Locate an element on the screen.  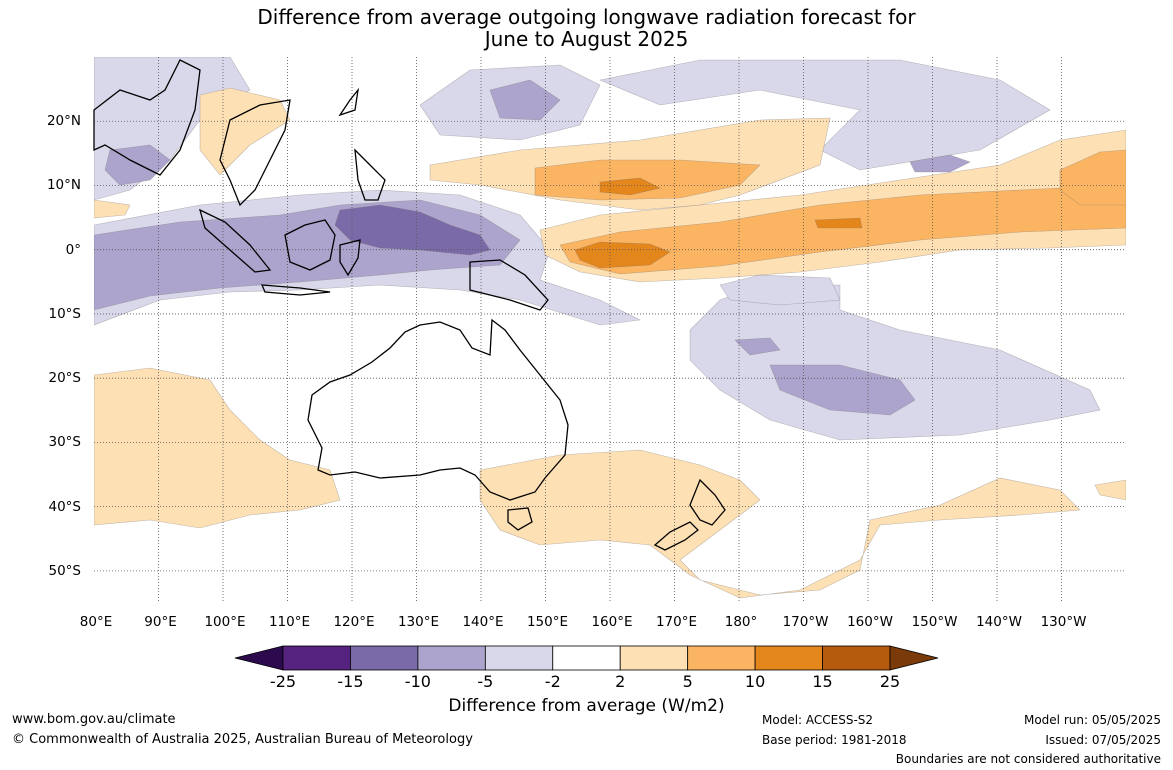
colorbar-tick-label: -10 is located at coordinates (417, 681).